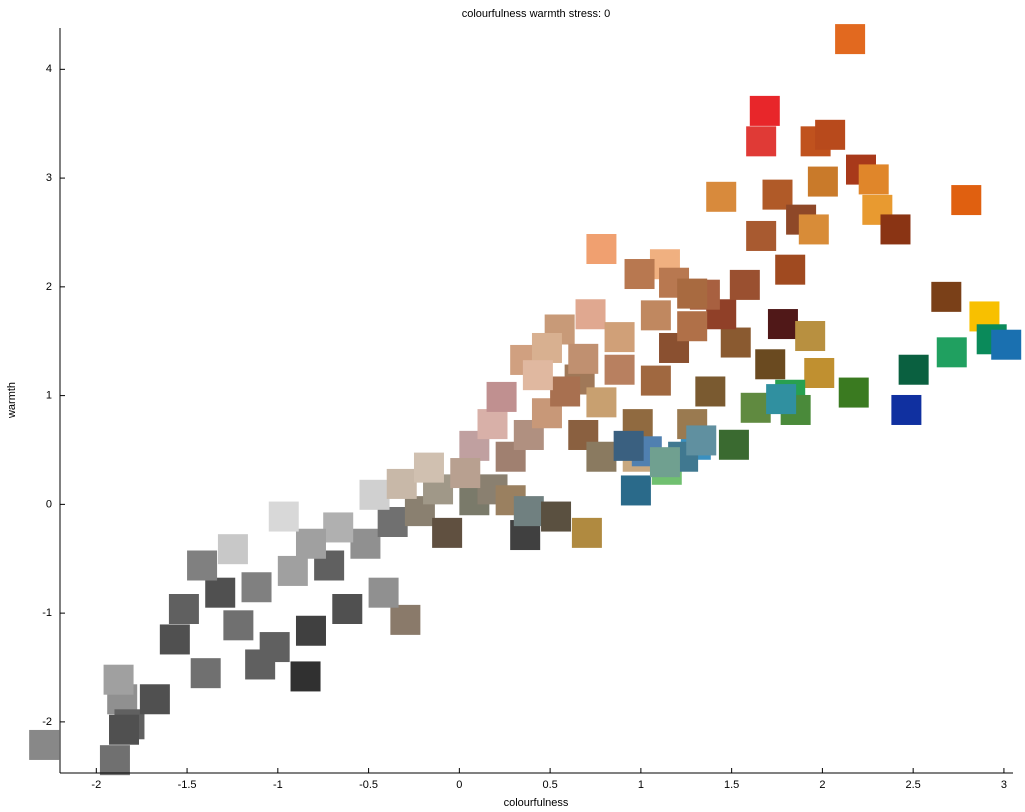 The width and height of the screenshot is (1025, 812). Describe the element at coordinates (731, 785) in the screenshot. I see `x-tick-label: 1.5` at that location.